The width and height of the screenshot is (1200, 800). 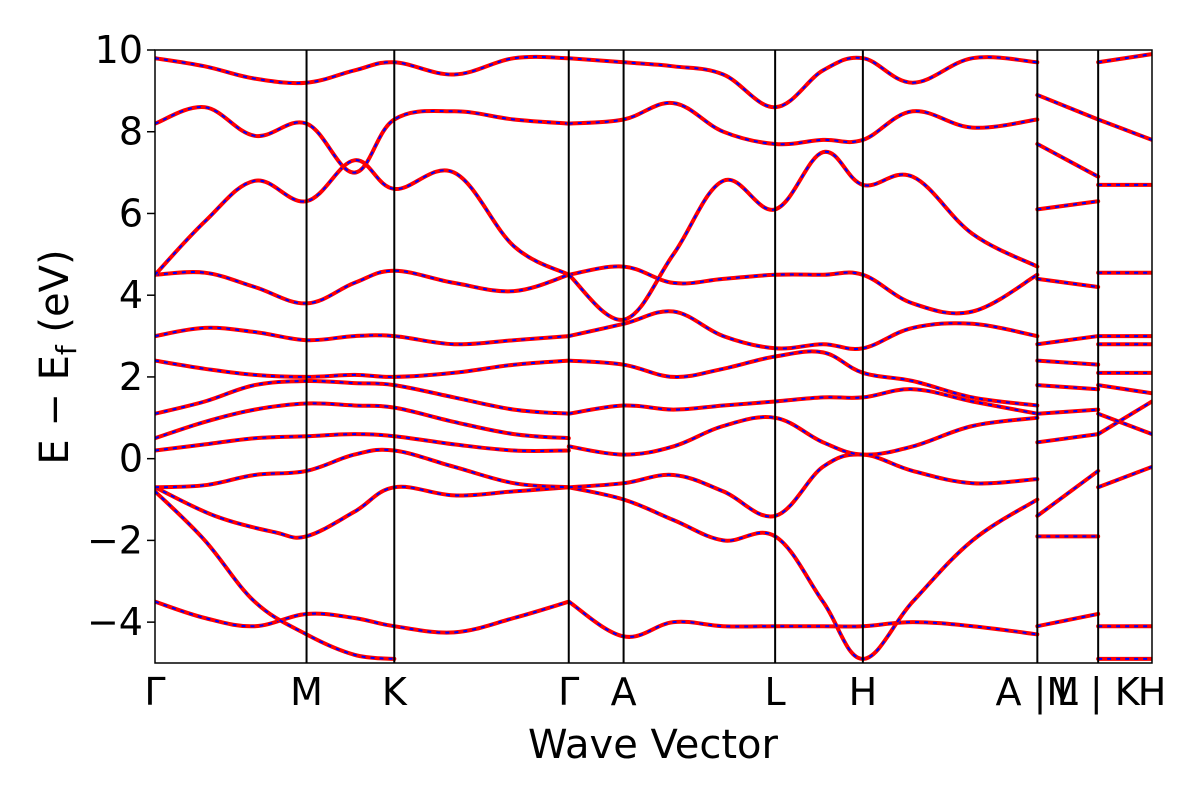 I want to click on y-axis-label-subscript: f, so click(x=66, y=349).